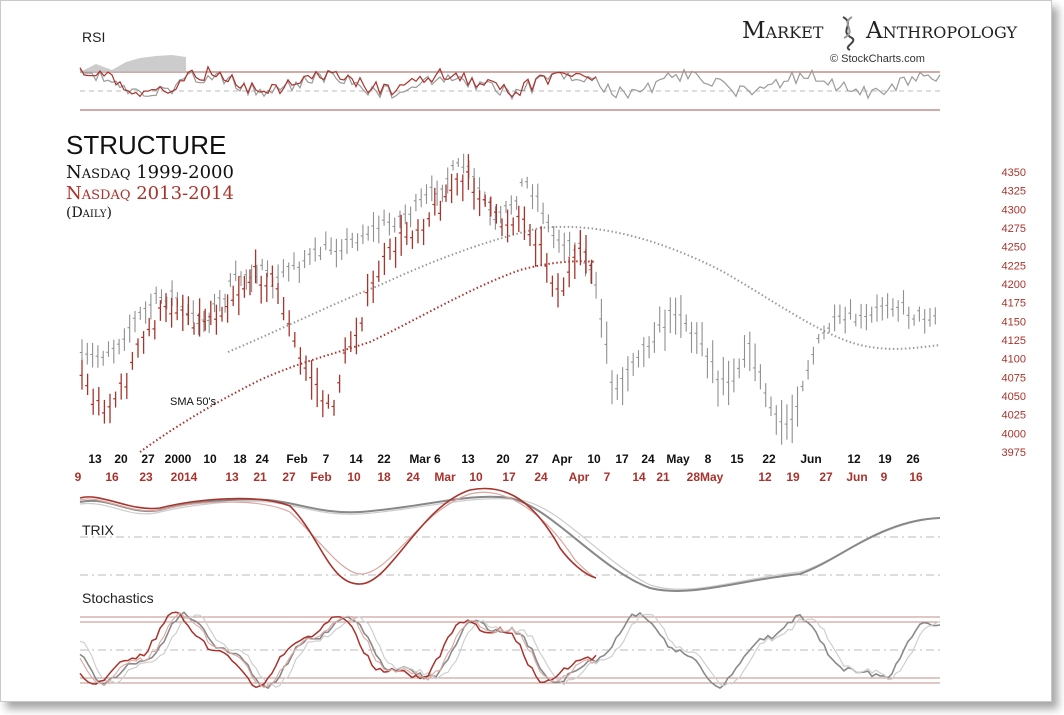  I want to click on y-tick-label: 4275, so click(1014, 229).